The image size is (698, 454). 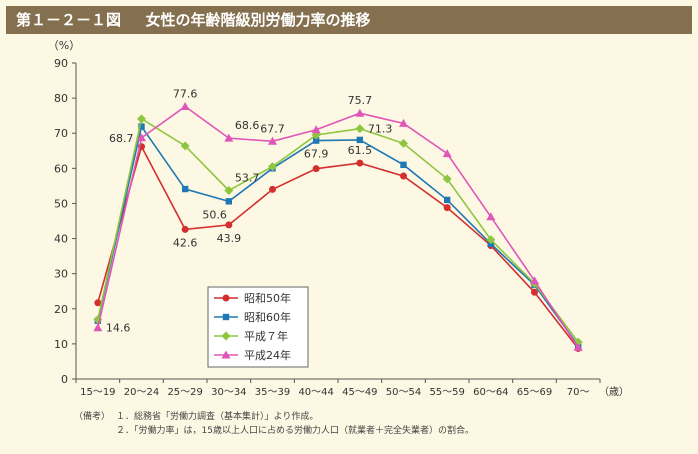 What do you see at coordinates (258, 20) in the screenshot?
I see `figure-title: 女性の年齢階級別労働力率の推移` at bounding box center [258, 20].